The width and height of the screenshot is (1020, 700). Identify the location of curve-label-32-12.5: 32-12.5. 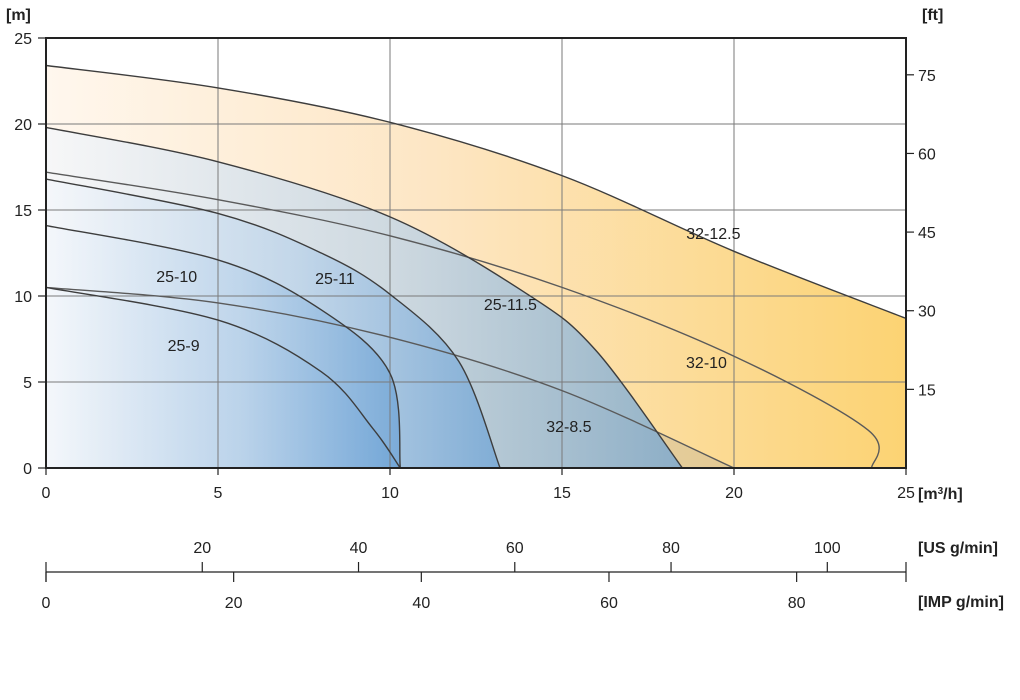
(713, 234).